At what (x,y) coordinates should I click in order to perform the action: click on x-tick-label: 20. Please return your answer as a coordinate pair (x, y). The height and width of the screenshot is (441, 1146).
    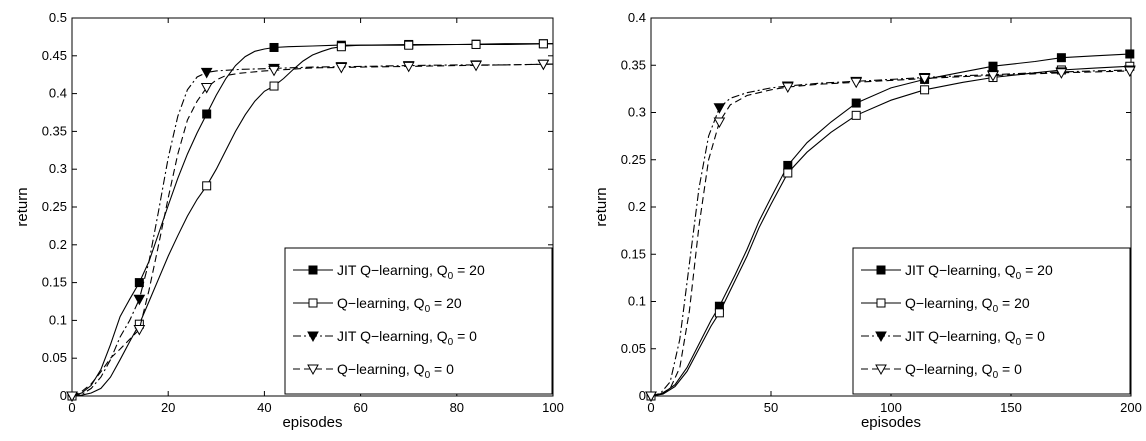
    Looking at the image, I should click on (168, 407).